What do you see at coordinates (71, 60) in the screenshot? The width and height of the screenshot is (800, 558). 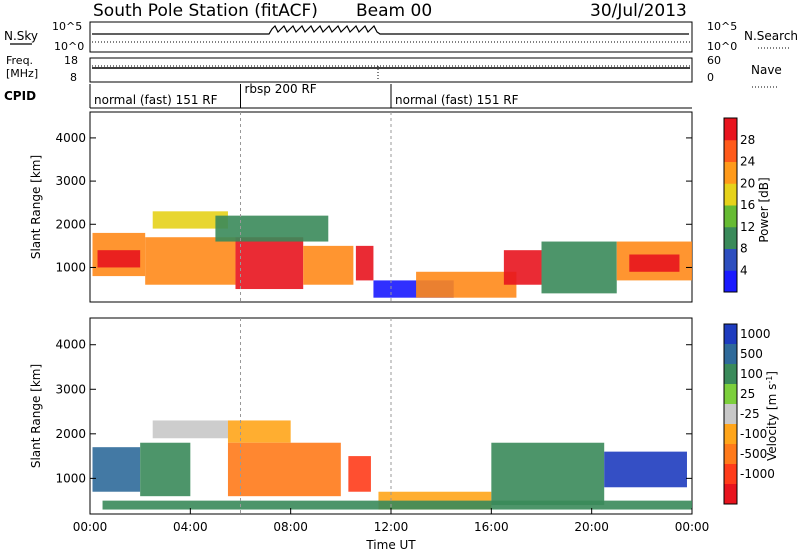 I see `freq-tick-top: 18` at bounding box center [71, 60].